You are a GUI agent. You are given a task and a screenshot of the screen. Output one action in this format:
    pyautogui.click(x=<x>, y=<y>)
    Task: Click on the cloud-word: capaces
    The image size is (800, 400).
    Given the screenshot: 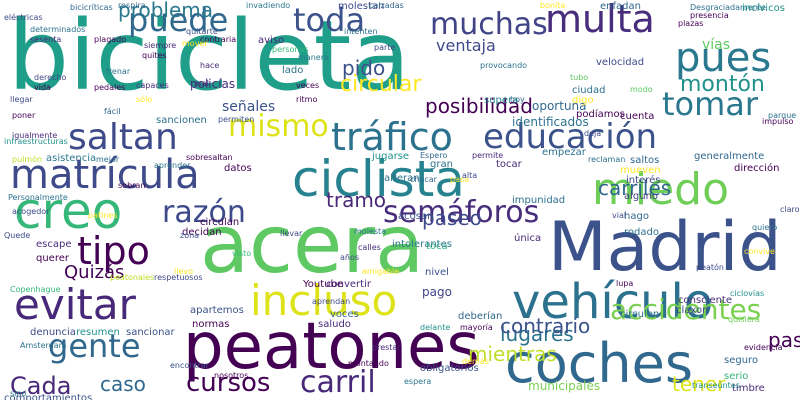 What is the action you would take?
    pyautogui.click(x=152, y=85)
    